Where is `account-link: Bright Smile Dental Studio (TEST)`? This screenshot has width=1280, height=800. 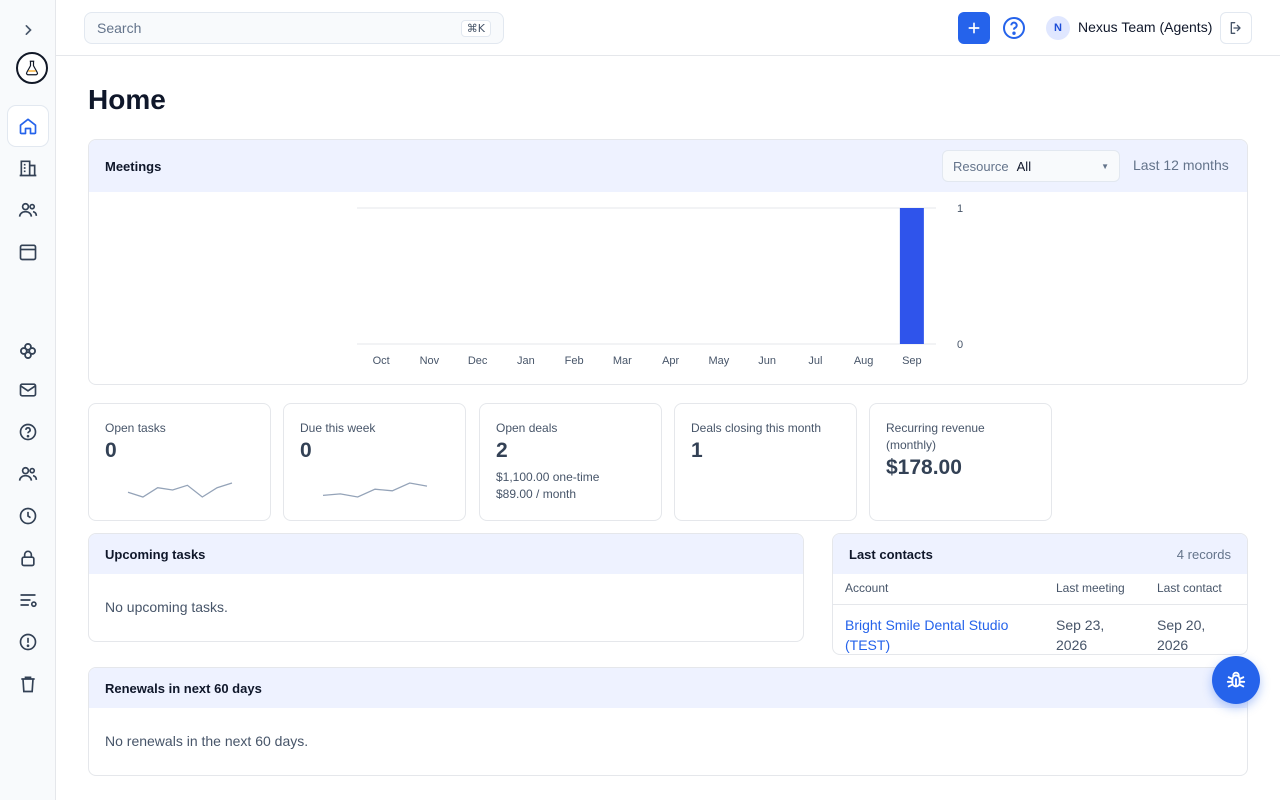 account-link: Bright Smile Dental Studio (TEST) is located at coordinates (927, 635).